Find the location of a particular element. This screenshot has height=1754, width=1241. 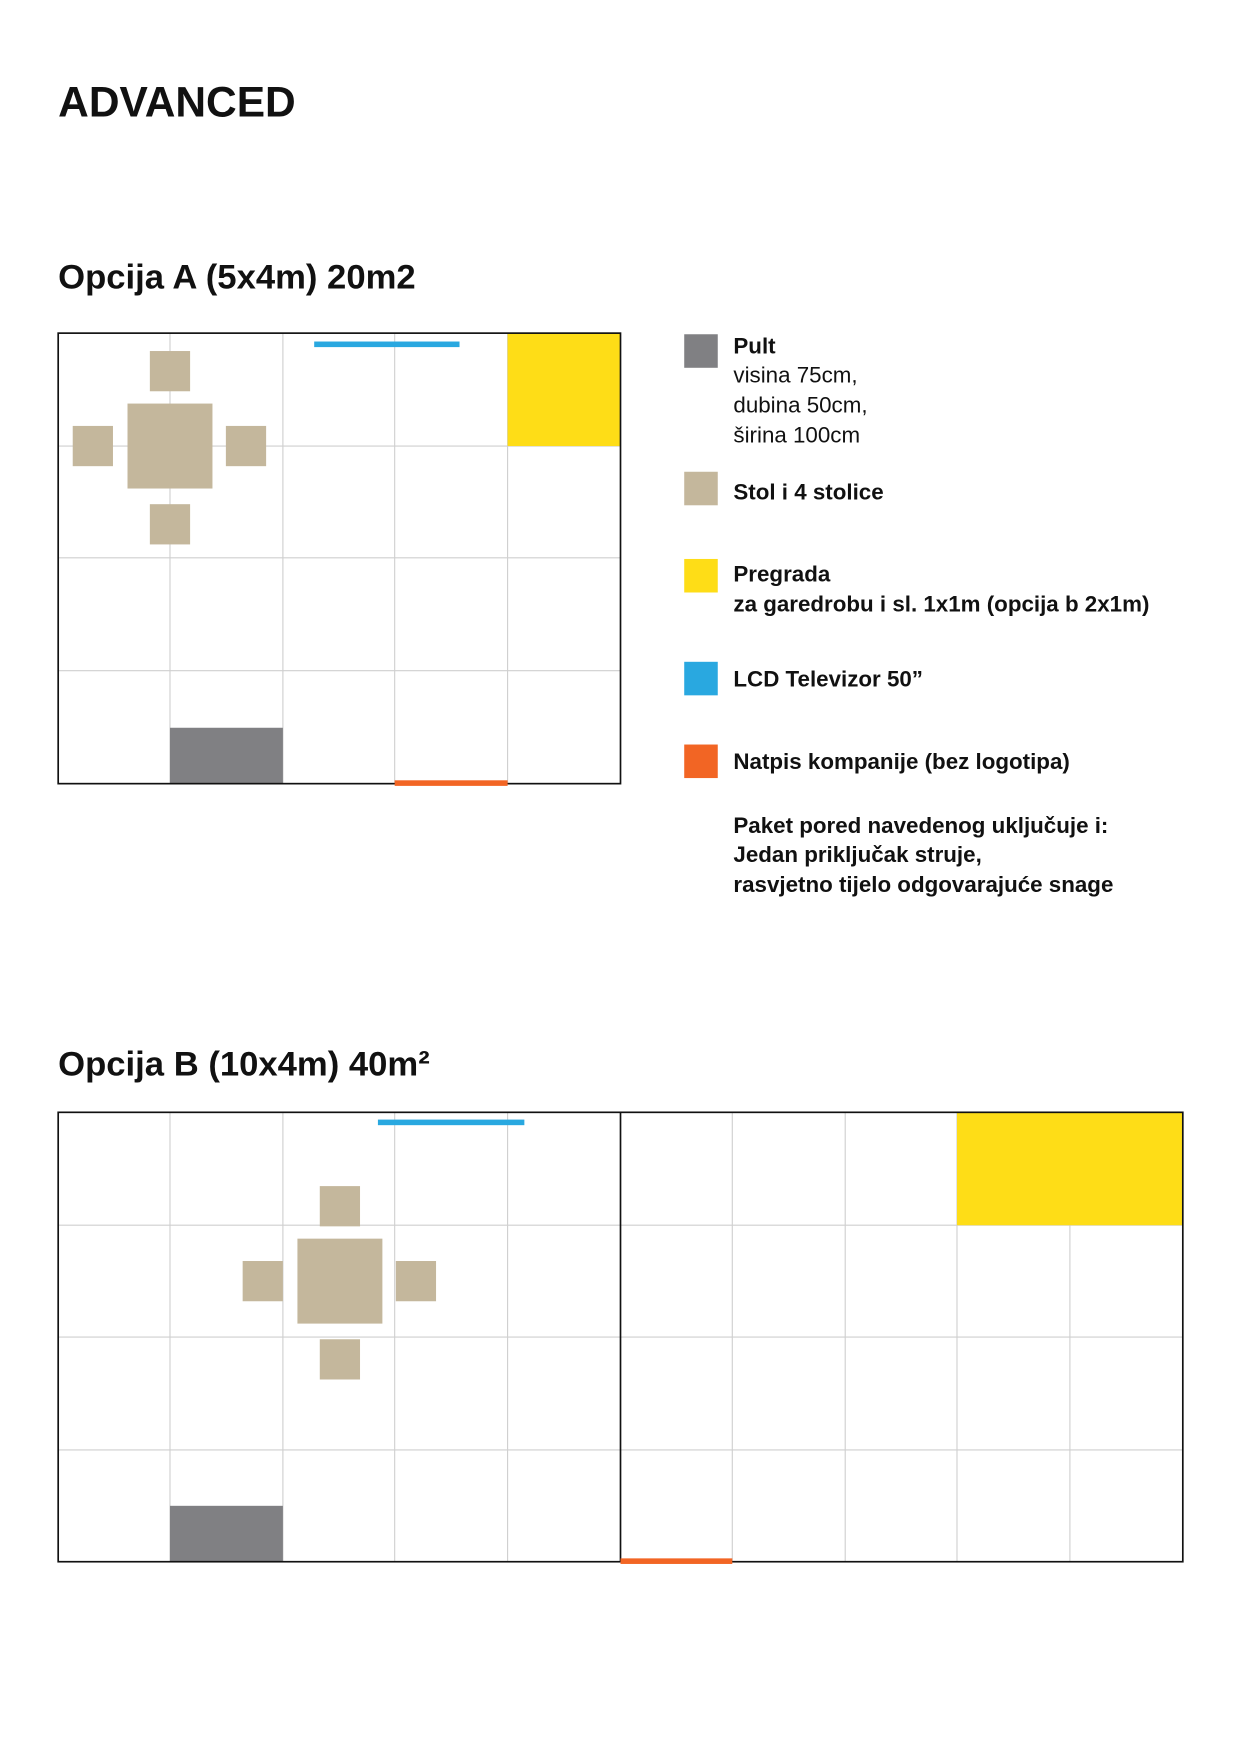

legend-label: Pult is located at coordinates (754, 345).